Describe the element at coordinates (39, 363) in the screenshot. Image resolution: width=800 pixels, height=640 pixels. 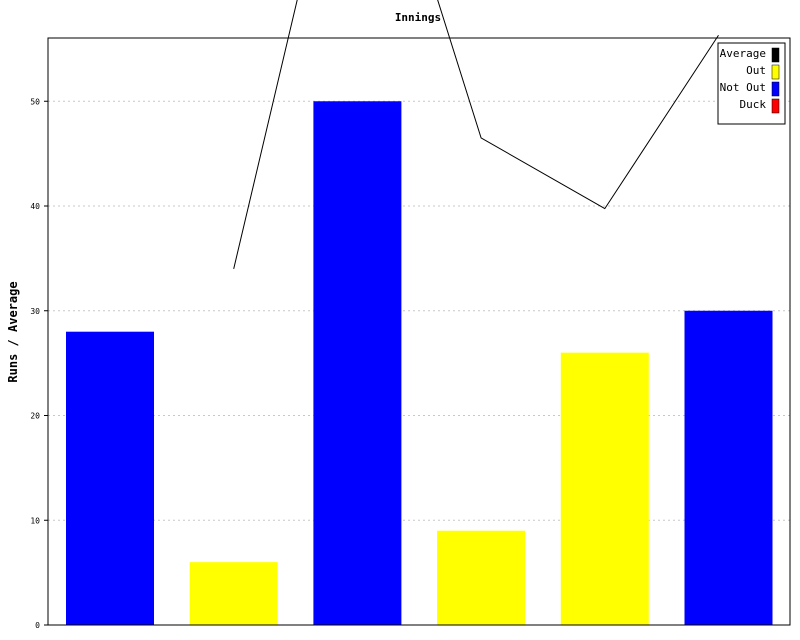
I see `y-axis-ticks: 0 10 20 30 40 50` at that location.